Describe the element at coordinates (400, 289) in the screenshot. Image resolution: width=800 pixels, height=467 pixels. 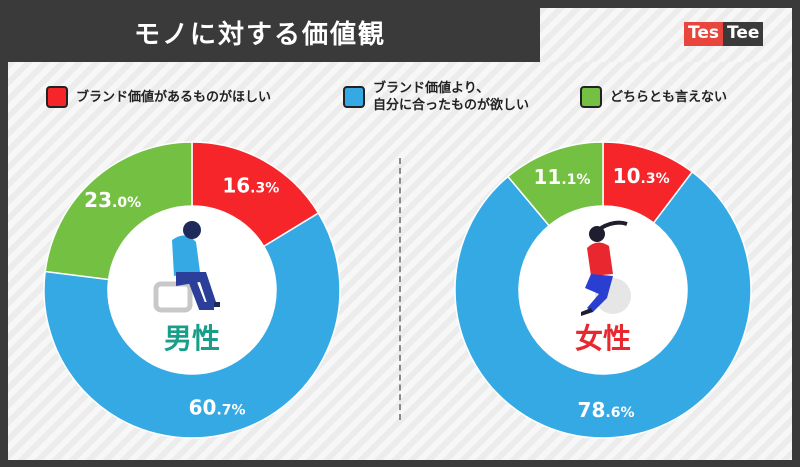
I see `chart-divider` at that location.